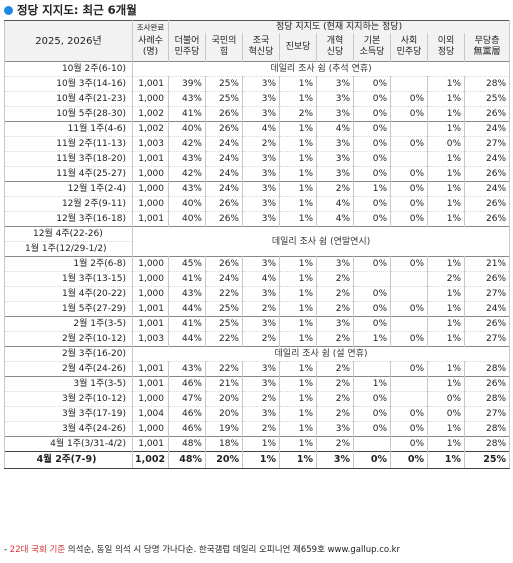 This screenshot has width=513, height=563. I want to click on period-label: 1월 5주(27-29), so click(68, 309).